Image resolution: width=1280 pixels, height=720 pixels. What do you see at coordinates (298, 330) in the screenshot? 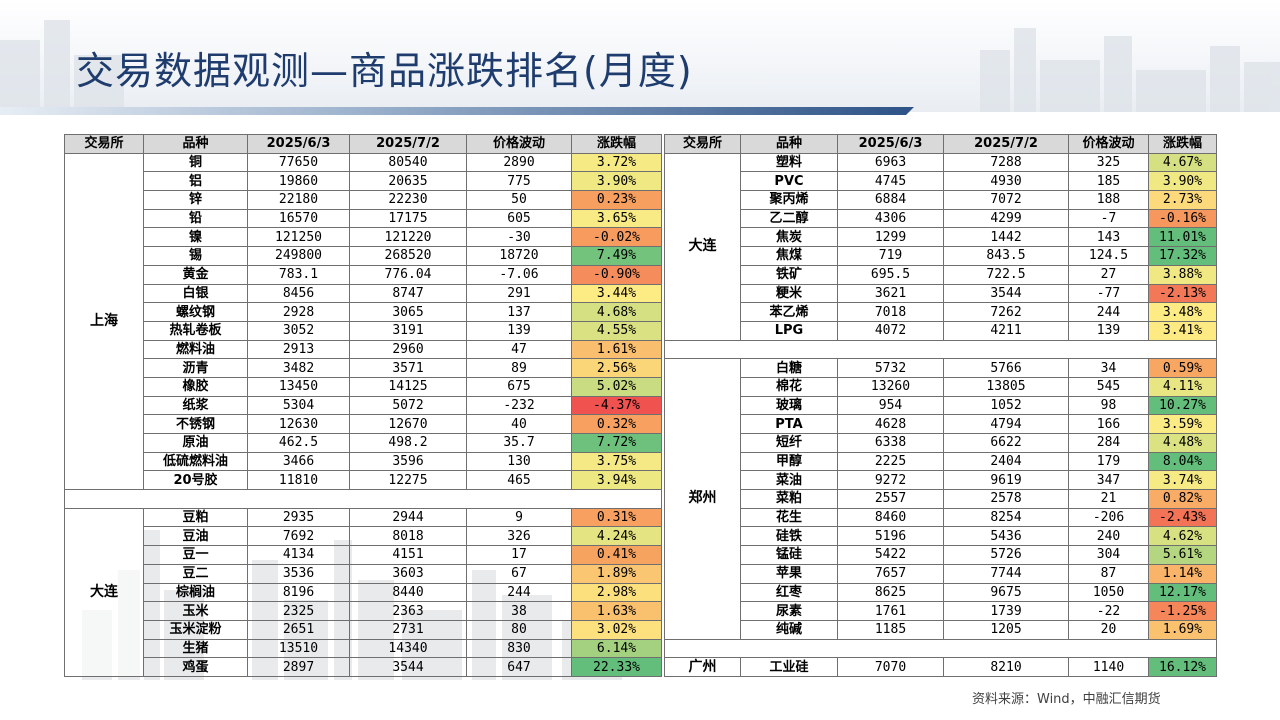
I see `price-start-cell: 3052` at bounding box center [298, 330].